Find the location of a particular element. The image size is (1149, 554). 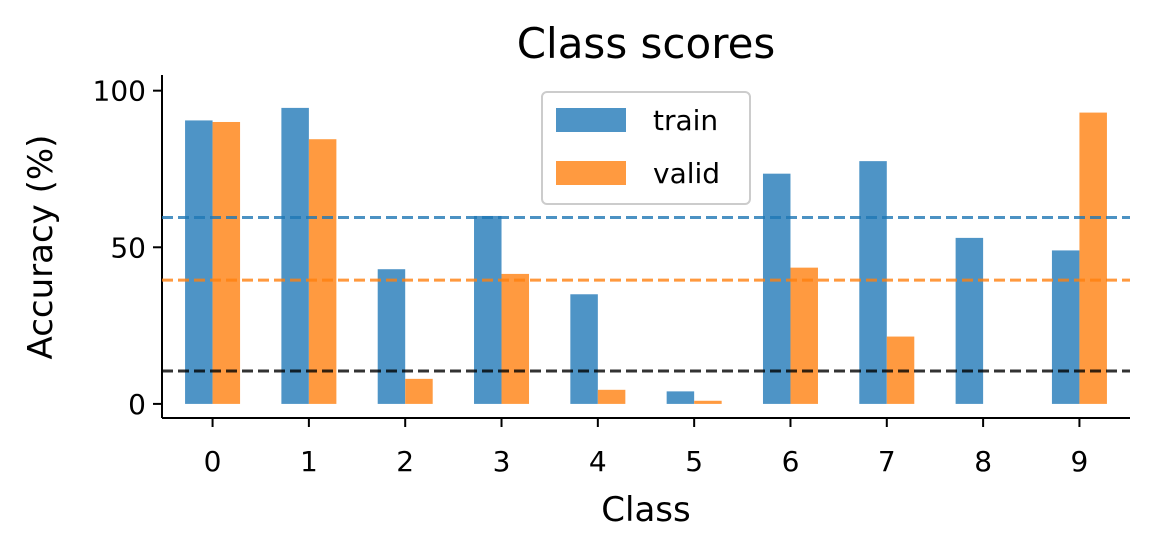

y-tick-label: 100 is located at coordinates (119, 91).